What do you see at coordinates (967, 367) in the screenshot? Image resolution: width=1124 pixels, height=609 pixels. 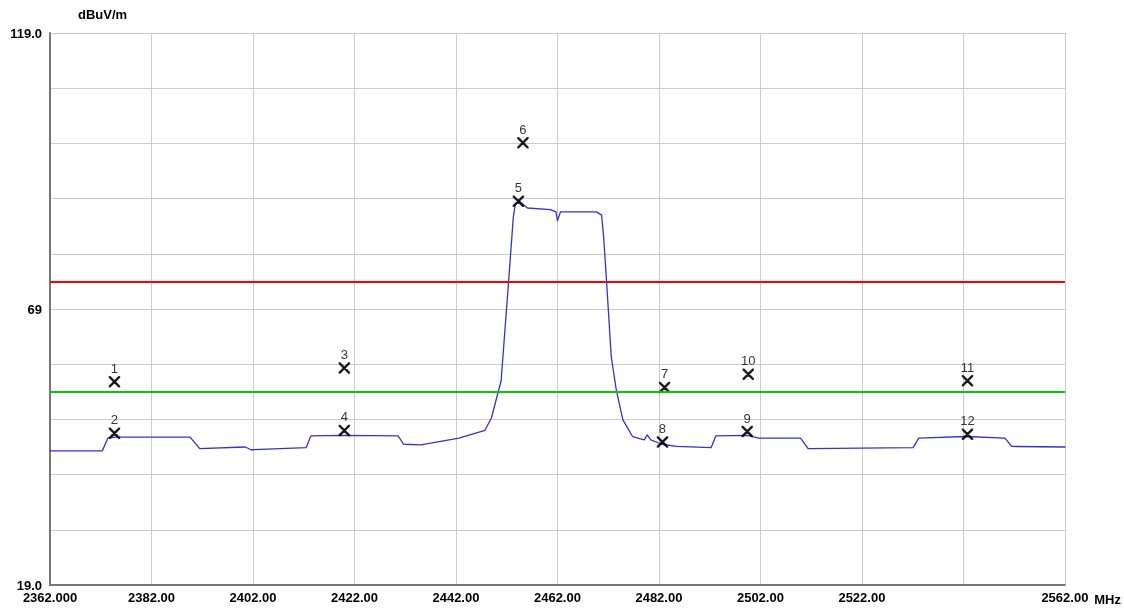 I see `annotation: 11` at bounding box center [967, 367].